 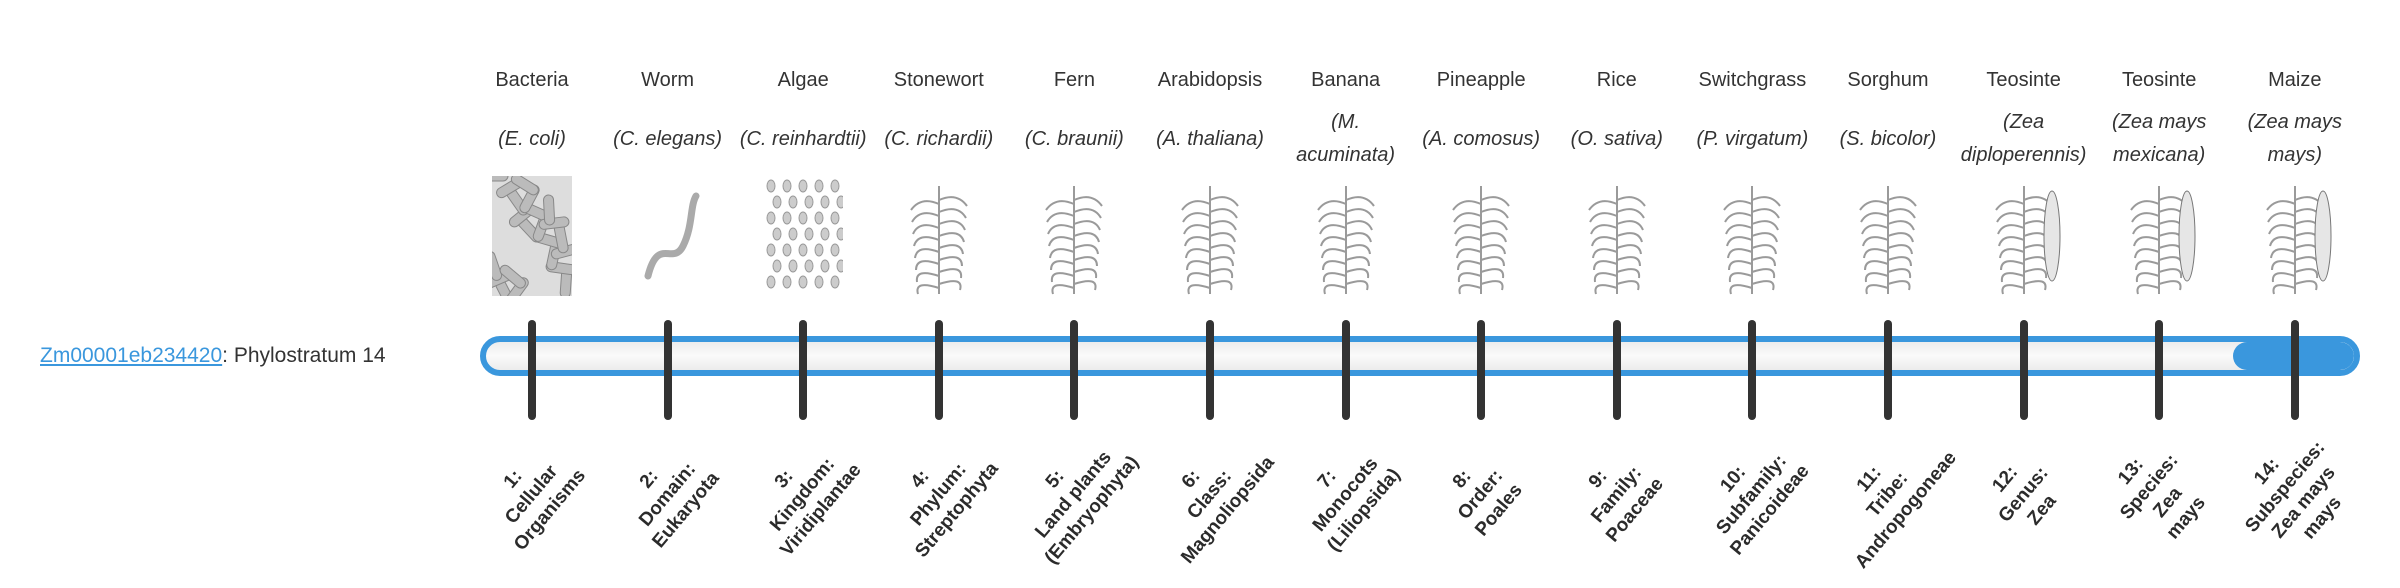 I want to click on scientific-name-text: (Zea mays mays), so click(x=2295, y=138).